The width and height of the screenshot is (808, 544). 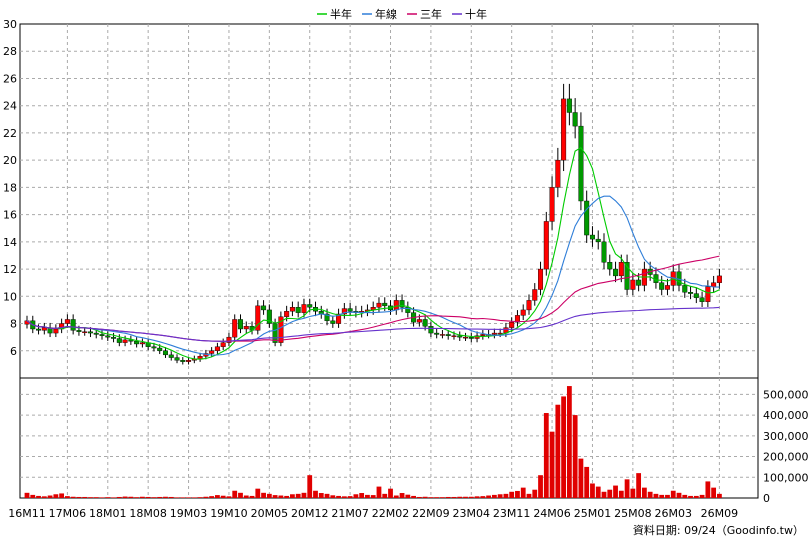 I want to click on price-tick-label: 16, so click(x=10, y=215).